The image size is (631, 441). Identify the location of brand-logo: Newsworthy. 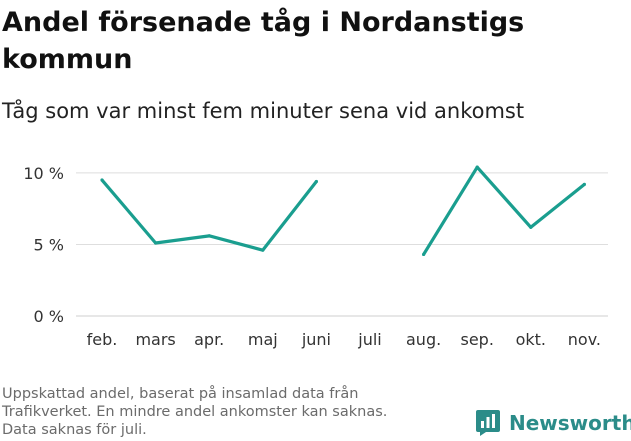
(553, 423).